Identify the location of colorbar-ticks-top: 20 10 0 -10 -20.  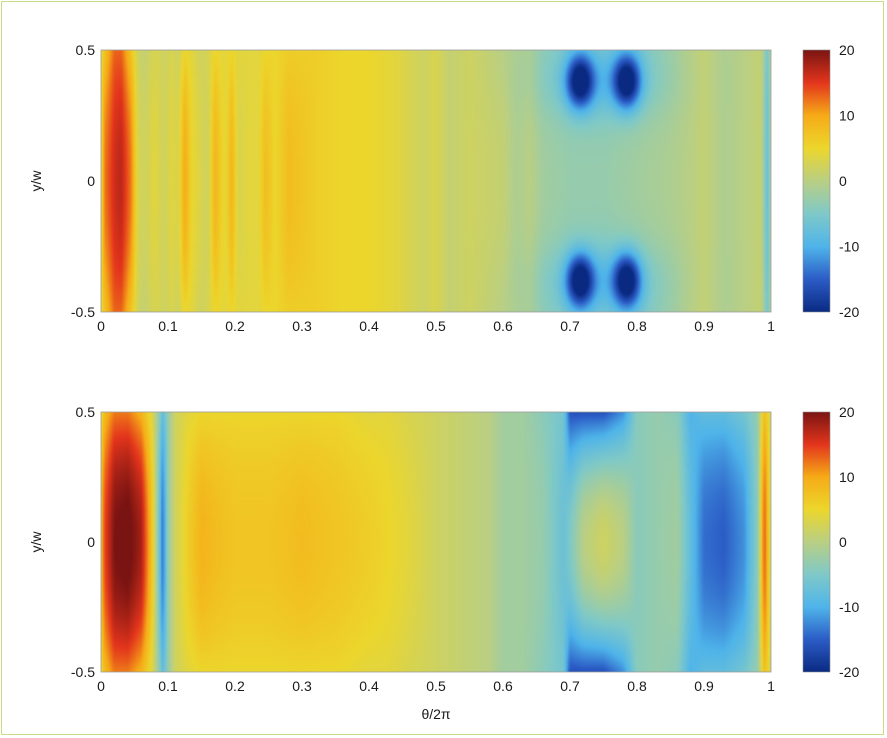
(849, 181).